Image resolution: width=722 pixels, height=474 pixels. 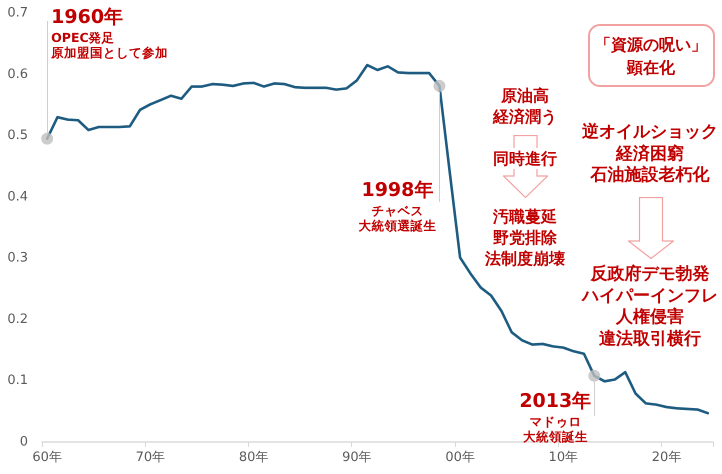 What do you see at coordinates (87, 17) in the screenshot?
I see `annotation: 1960年` at bounding box center [87, 17].